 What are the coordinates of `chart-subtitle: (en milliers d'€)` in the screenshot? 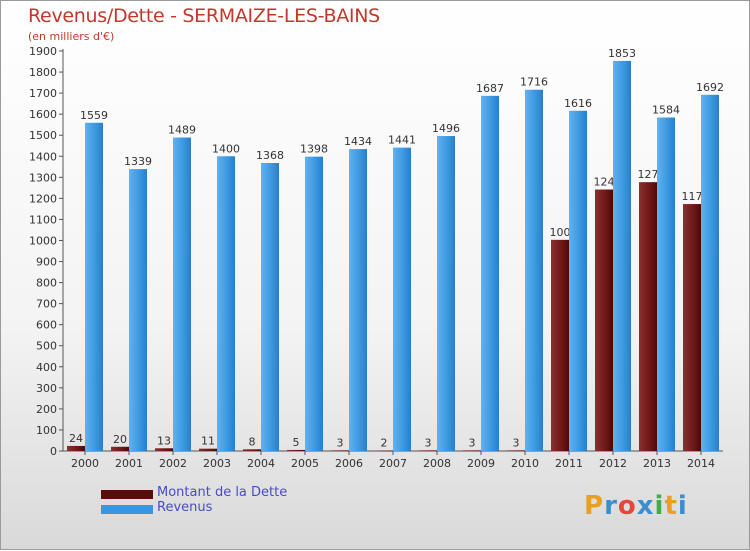 It's located at (71, 36).